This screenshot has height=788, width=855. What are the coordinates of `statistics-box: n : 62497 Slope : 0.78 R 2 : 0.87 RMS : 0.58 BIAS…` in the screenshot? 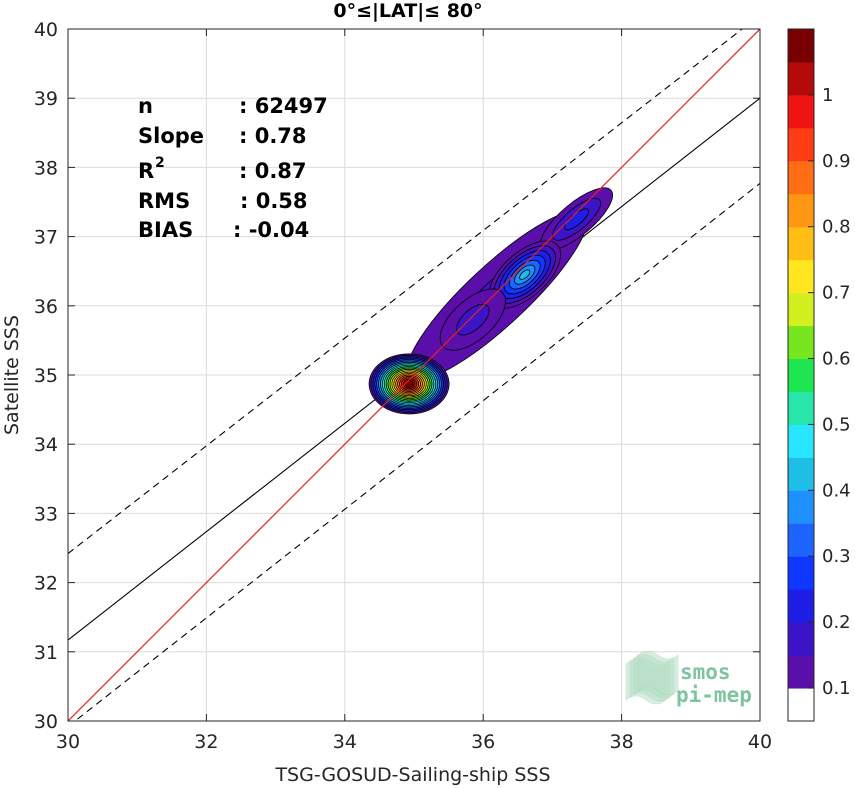 It's located at (233, 168).